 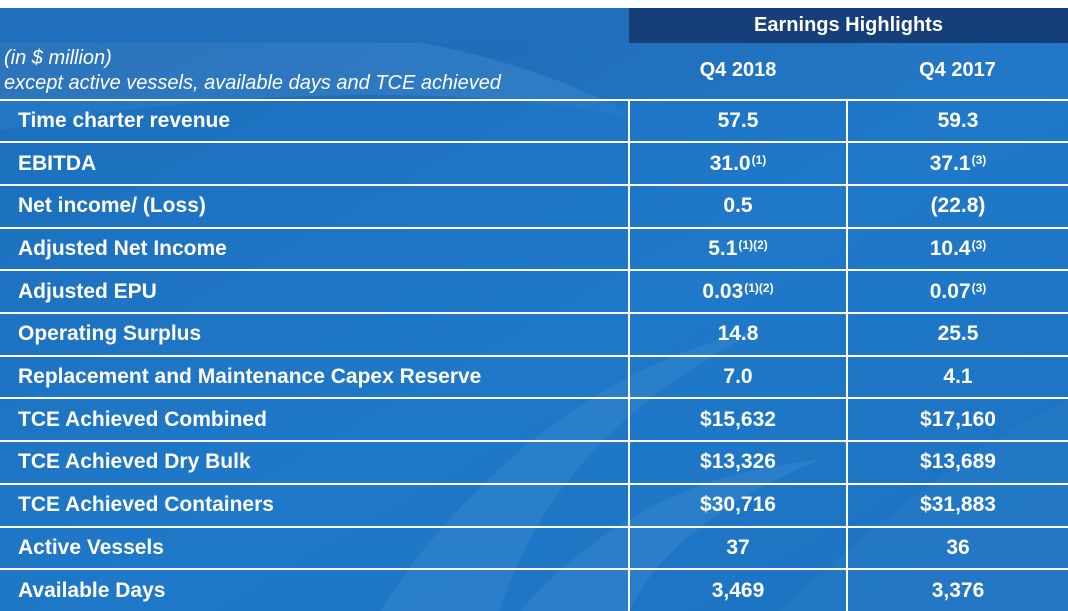 I want to click on value-q4-2018: 37, so click(x=738, y=547).